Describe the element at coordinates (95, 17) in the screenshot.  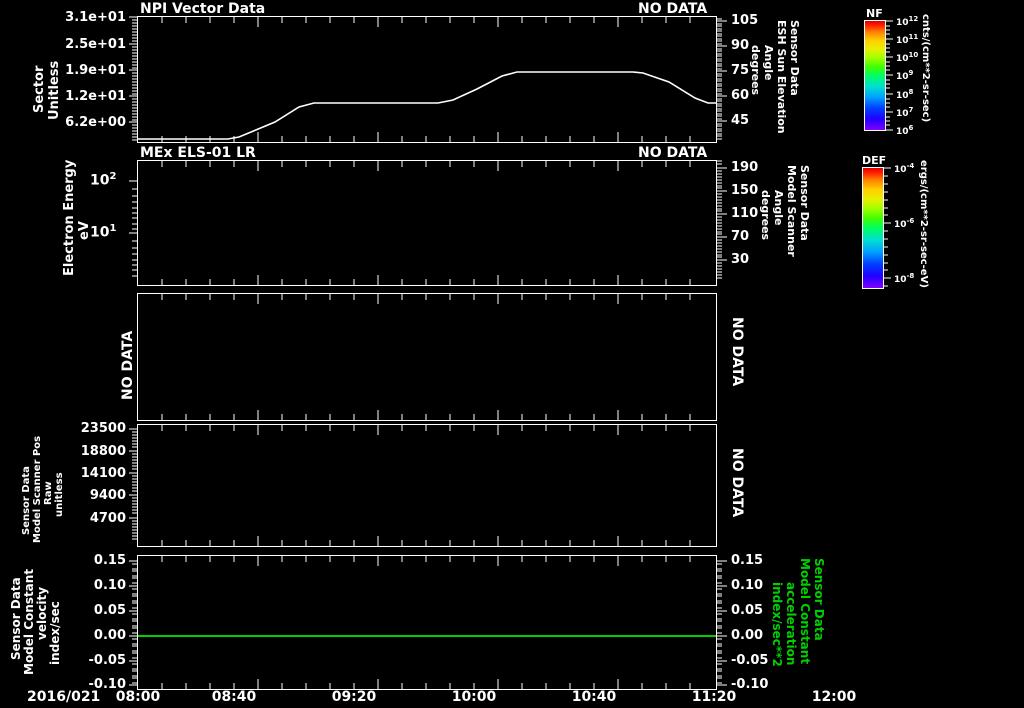
I see `panel-1-left-tick-5: 3.1e+01` at that location.